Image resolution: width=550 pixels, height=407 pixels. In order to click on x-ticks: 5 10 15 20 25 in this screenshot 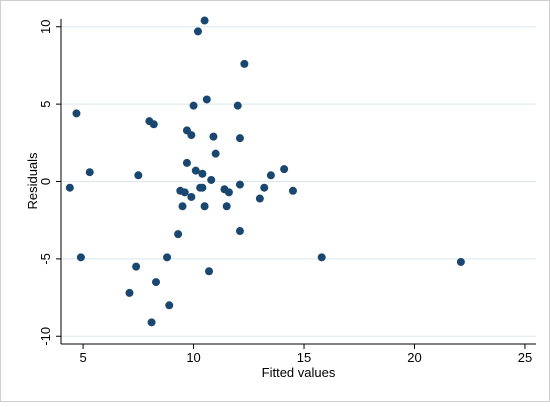, I will do `click(305, 354)`.